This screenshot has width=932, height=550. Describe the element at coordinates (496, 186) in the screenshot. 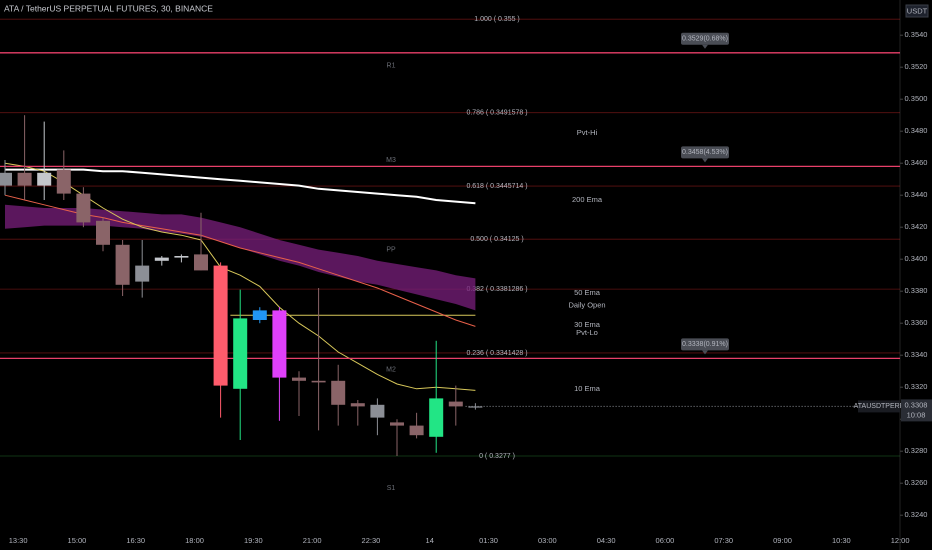

I see `fib-label: 0.618 ( 0.3445714 )` at that location.